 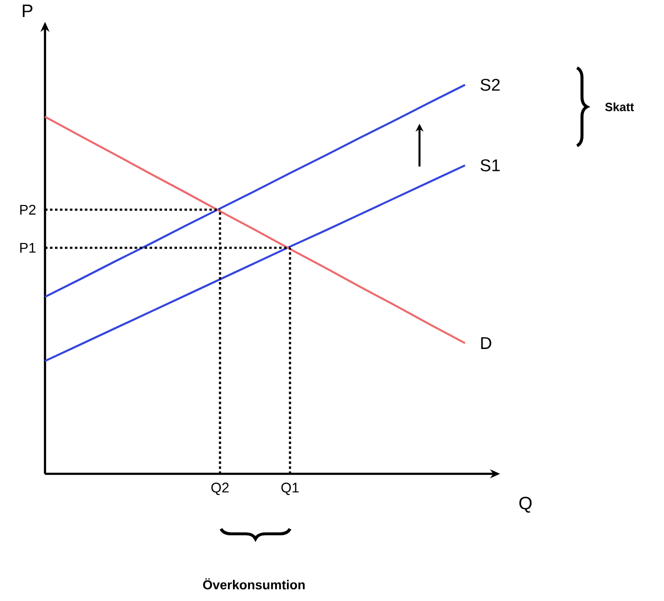 I want to click on series-label: S1, so click(x=490, y=165).